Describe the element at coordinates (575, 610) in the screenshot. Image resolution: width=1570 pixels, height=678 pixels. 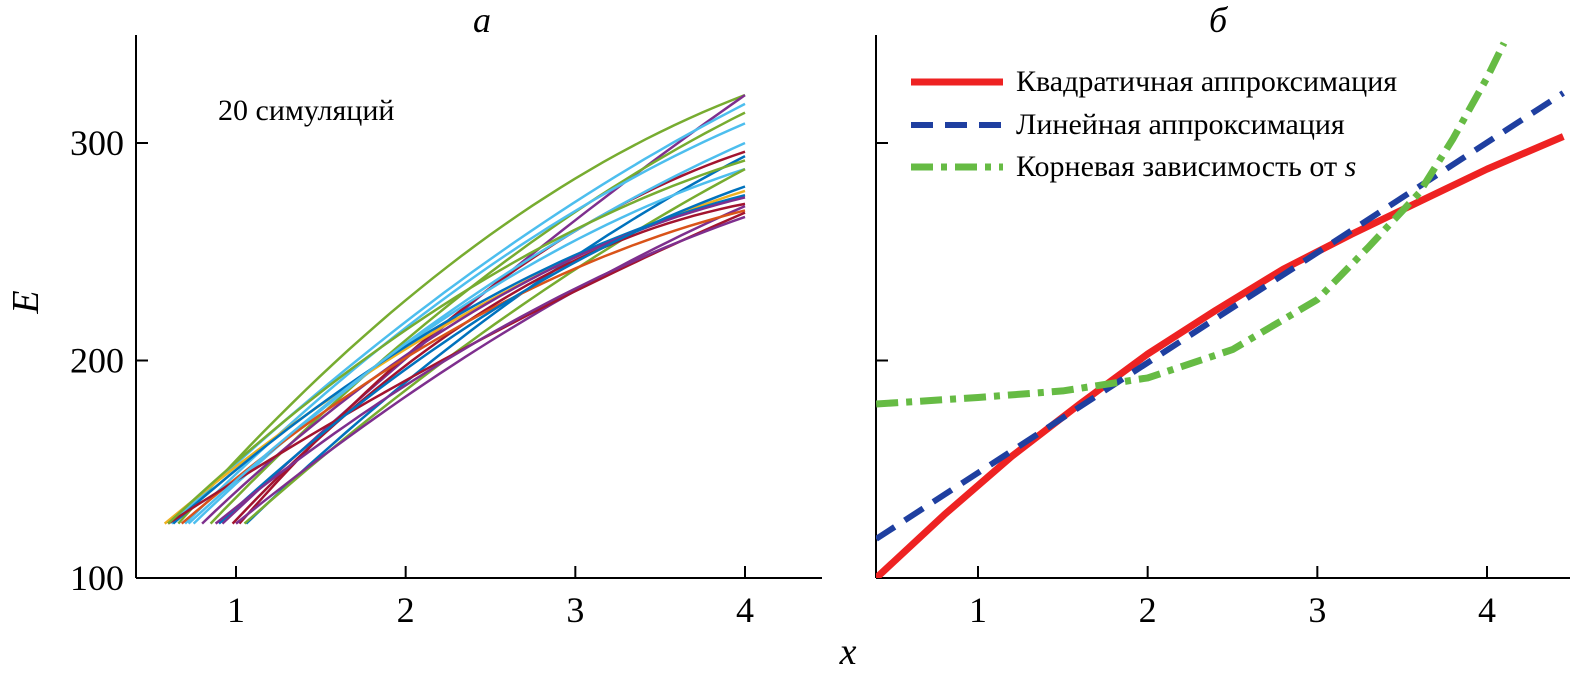
I see `panel-a-x-tick-label: 3` at that location.